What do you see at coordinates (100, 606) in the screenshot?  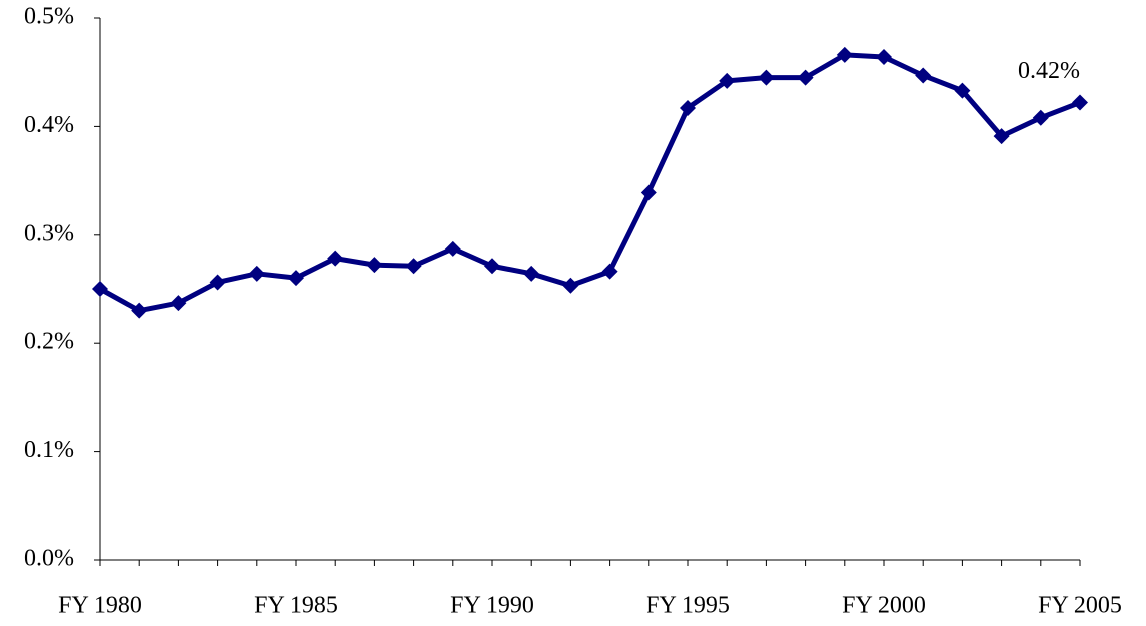 I see `x-tick-label: FY 1980` at bounding box center [100, 606].